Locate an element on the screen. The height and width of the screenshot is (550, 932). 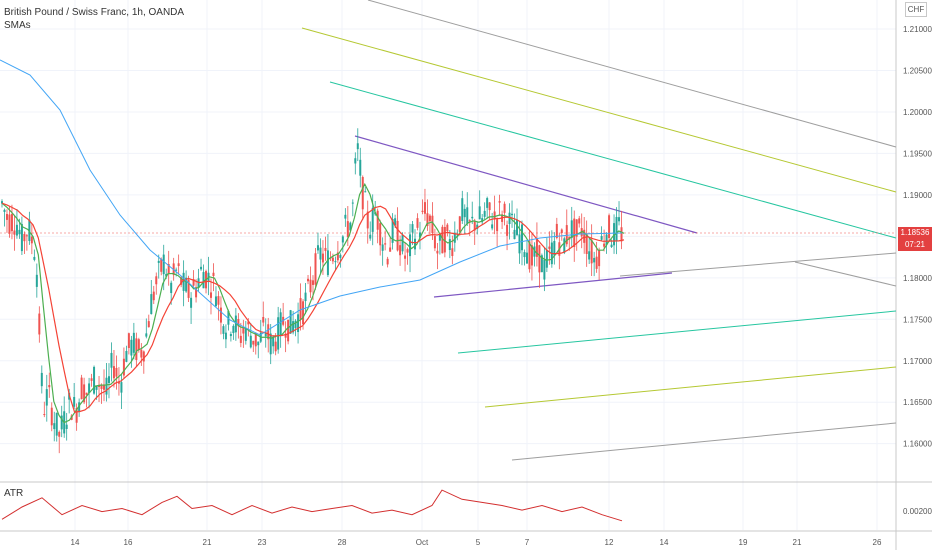
y-tick-label: 1.20500 is located at coordinates (917, 70).